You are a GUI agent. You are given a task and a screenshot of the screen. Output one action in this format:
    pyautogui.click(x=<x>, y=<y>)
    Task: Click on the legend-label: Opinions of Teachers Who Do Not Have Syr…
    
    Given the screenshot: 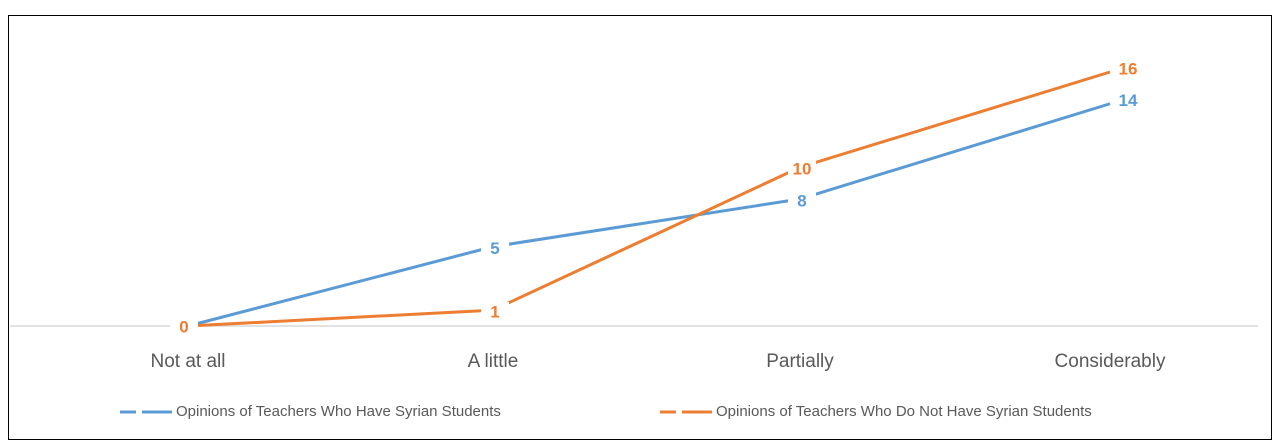 What is the action you would take?
    pyautogui.click(x=904, y=411)
    